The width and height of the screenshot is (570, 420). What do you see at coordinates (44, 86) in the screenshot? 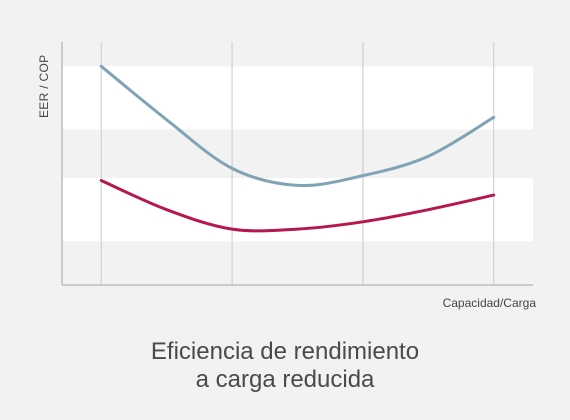
I see `y-axis-label: EER / COP` at bounding box center [44, 86].